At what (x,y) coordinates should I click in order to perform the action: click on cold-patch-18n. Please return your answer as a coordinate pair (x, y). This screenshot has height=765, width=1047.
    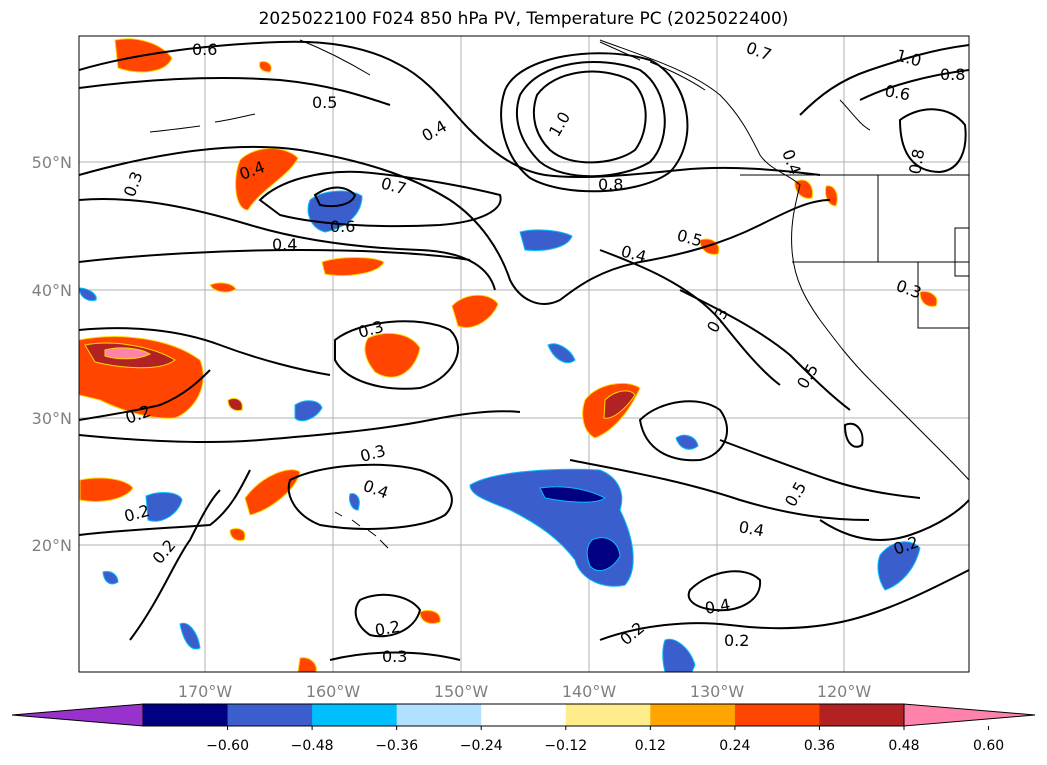
    Looking at the image, I should click on (899, 566).